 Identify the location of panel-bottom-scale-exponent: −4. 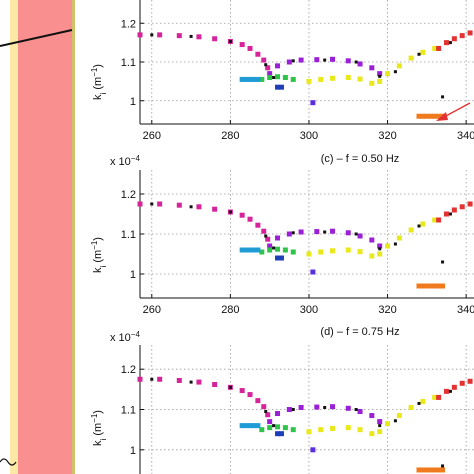
(136, 334).